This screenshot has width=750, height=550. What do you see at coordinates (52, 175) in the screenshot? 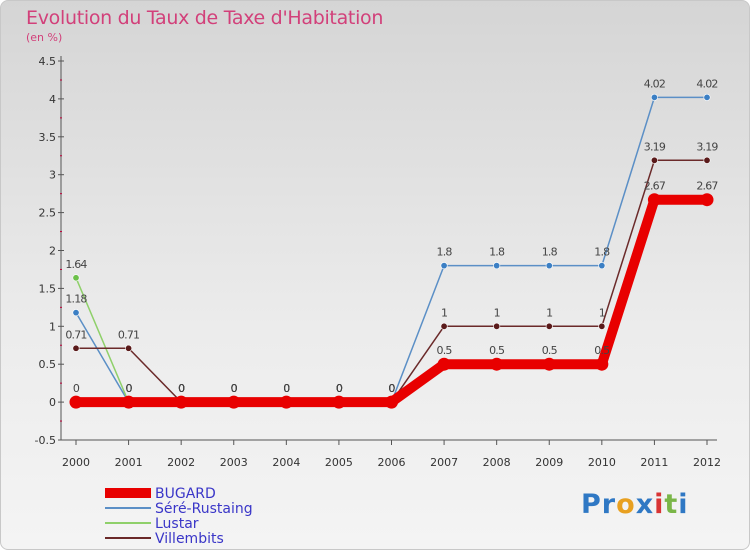
I see `y-tick-label: 3` at bounding box center [52, 175].